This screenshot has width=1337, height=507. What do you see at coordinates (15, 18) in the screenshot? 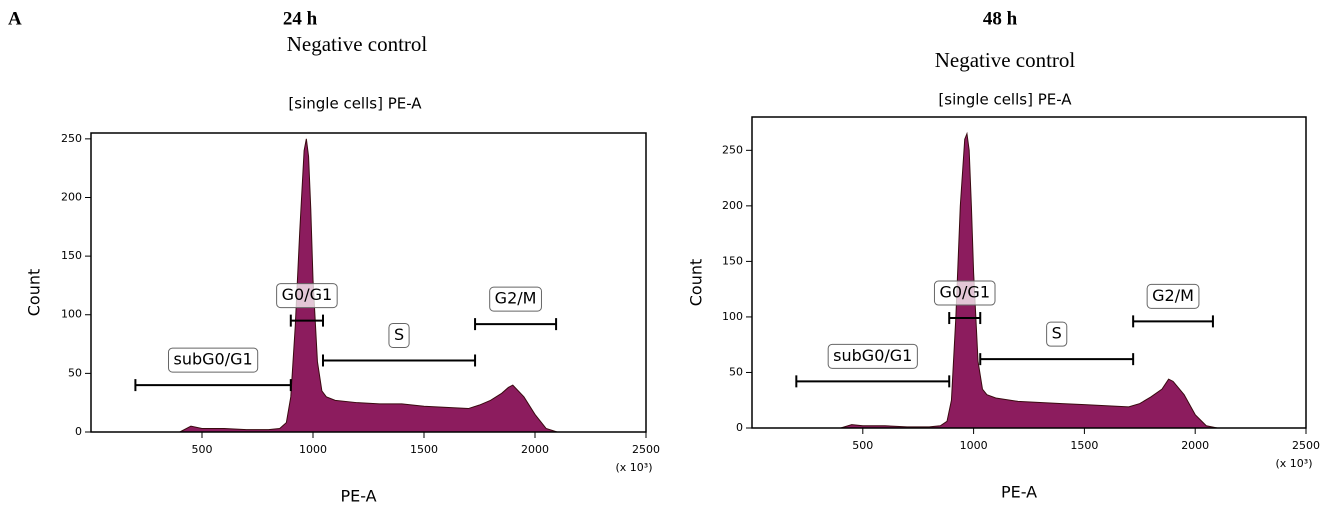
I see `panel-label: A` at bounding box center [15, 18].